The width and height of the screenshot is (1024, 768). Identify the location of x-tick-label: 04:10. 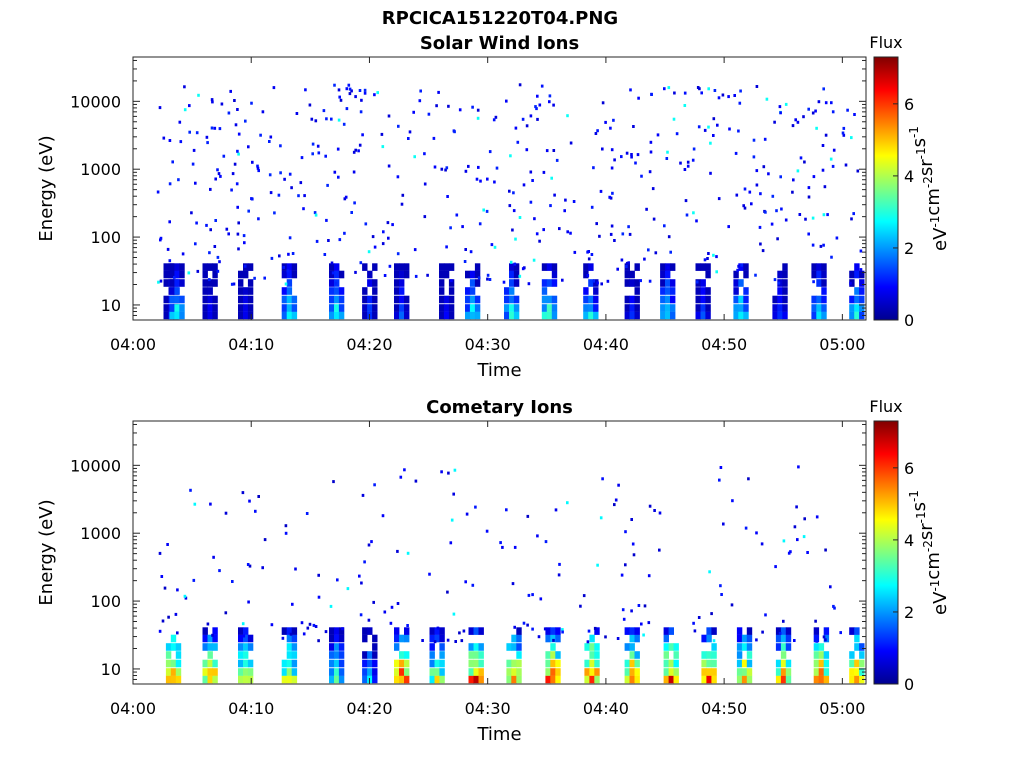
(251, 708).